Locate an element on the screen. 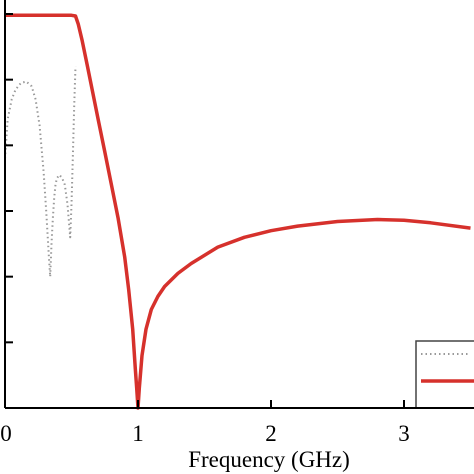 This screenshot has height=474, width=474. legend-box is located at coordinates (444, 374).